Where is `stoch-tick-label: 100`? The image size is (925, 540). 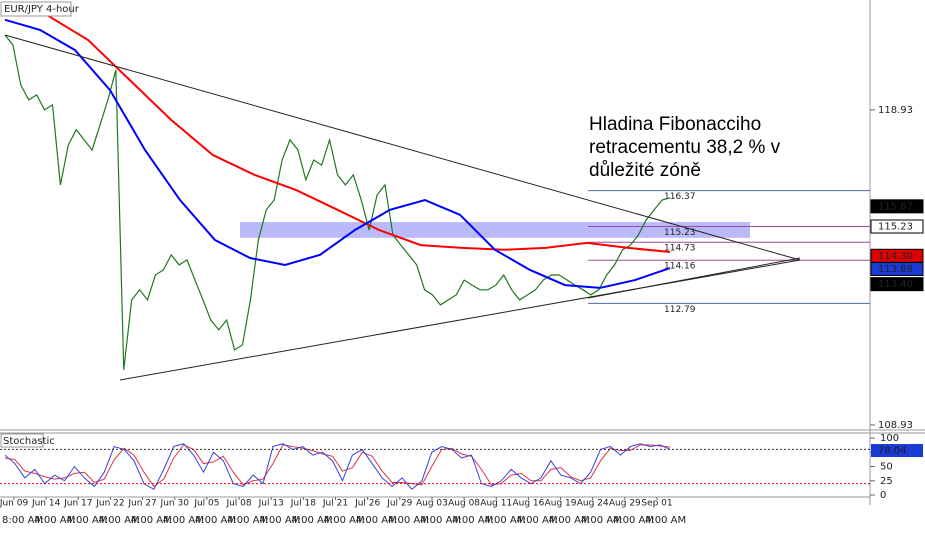 stoch-tick-label: 100 is located at coordinates (889, 438).